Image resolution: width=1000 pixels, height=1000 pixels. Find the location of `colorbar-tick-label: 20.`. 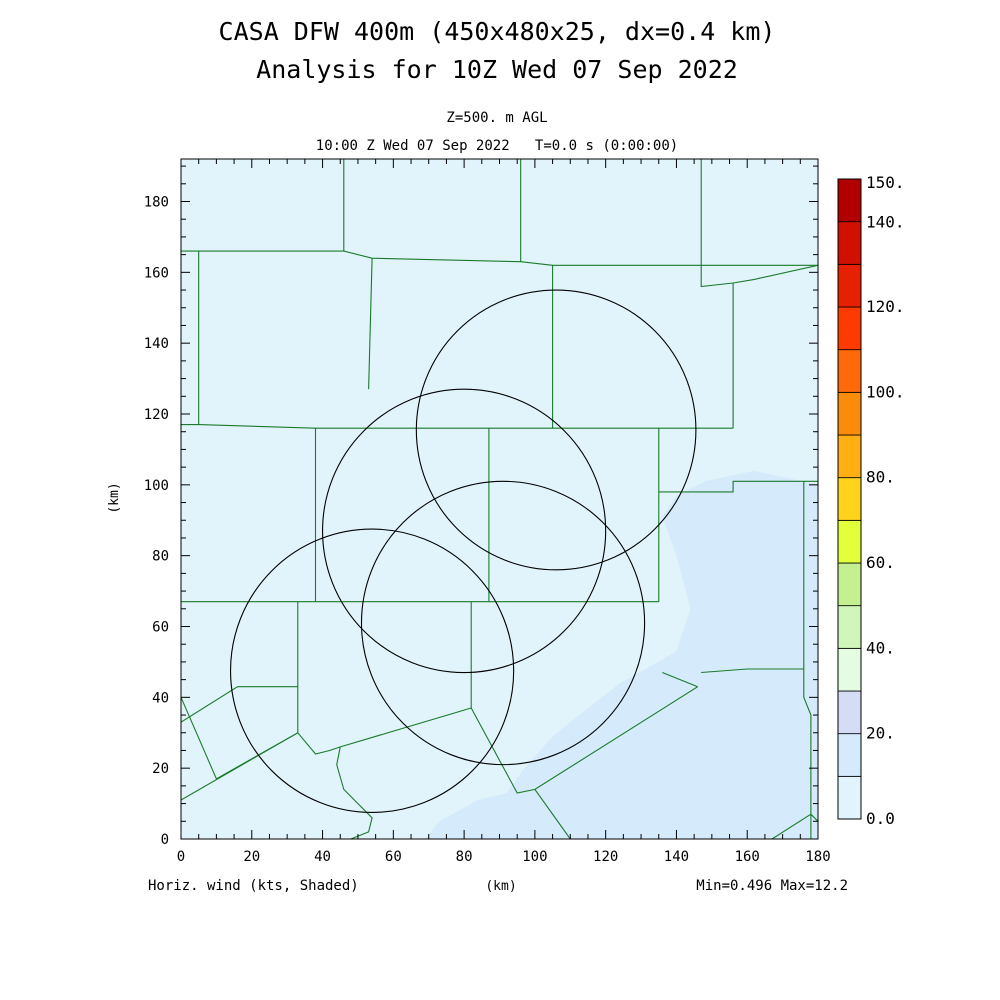

colorbar-tick-label: 20. is located at coordinates (880, 733).